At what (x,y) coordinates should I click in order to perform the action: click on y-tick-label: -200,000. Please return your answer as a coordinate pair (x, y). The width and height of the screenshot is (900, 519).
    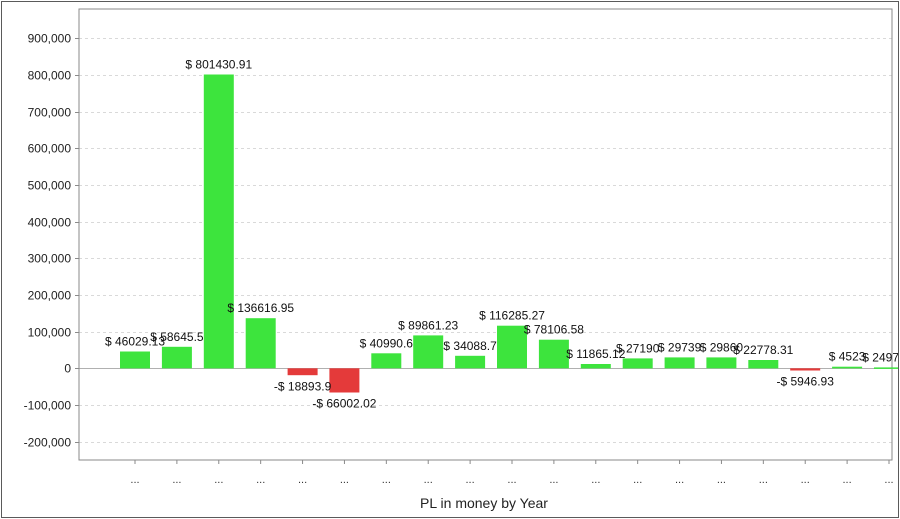
    Looking at the image, I should click on (48, 443).